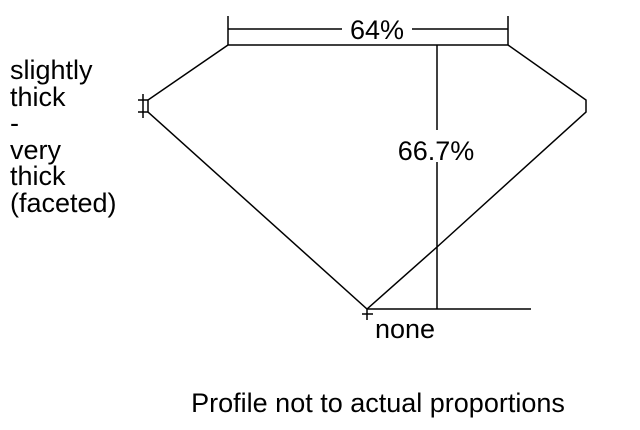 The height and width of the screenshot is (430, 640). I want to click on caption: Profile not to actual proportions, so click(378, 403).